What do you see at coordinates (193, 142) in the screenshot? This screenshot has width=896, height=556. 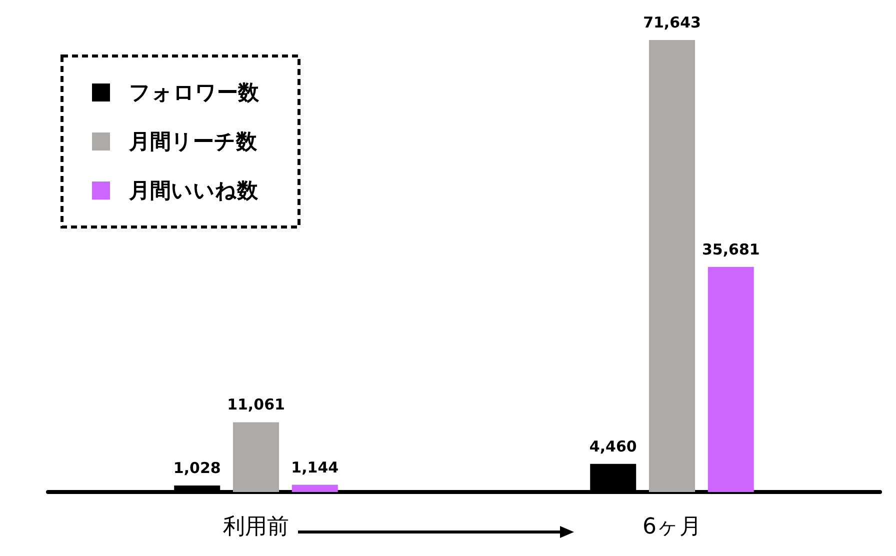 I see `legend-label: 月間リーチ数` at bounding box center [193, 142].